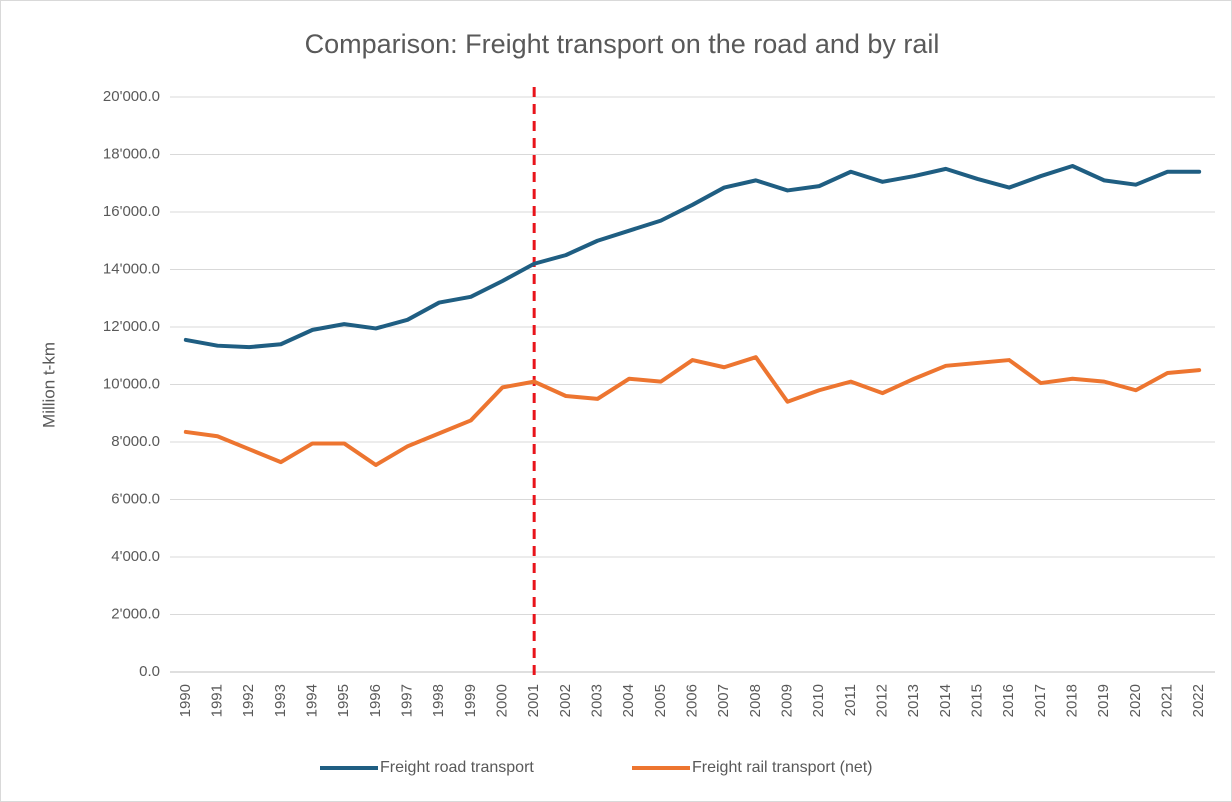 The height and width of the screenshot is (802, 1232). What do you see at coordinates (185, 700) in the screenshot?
I see `x-tick-label: 1990` at bounding box center [185, 700].